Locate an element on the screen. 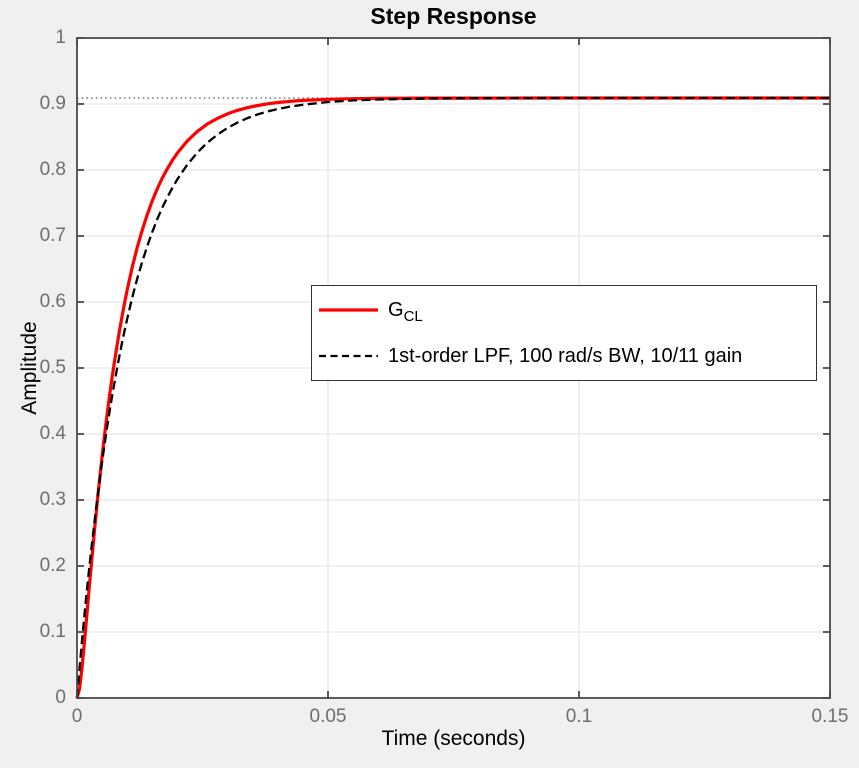  y-tick-label: 1 is located at coordinates (60, 37).